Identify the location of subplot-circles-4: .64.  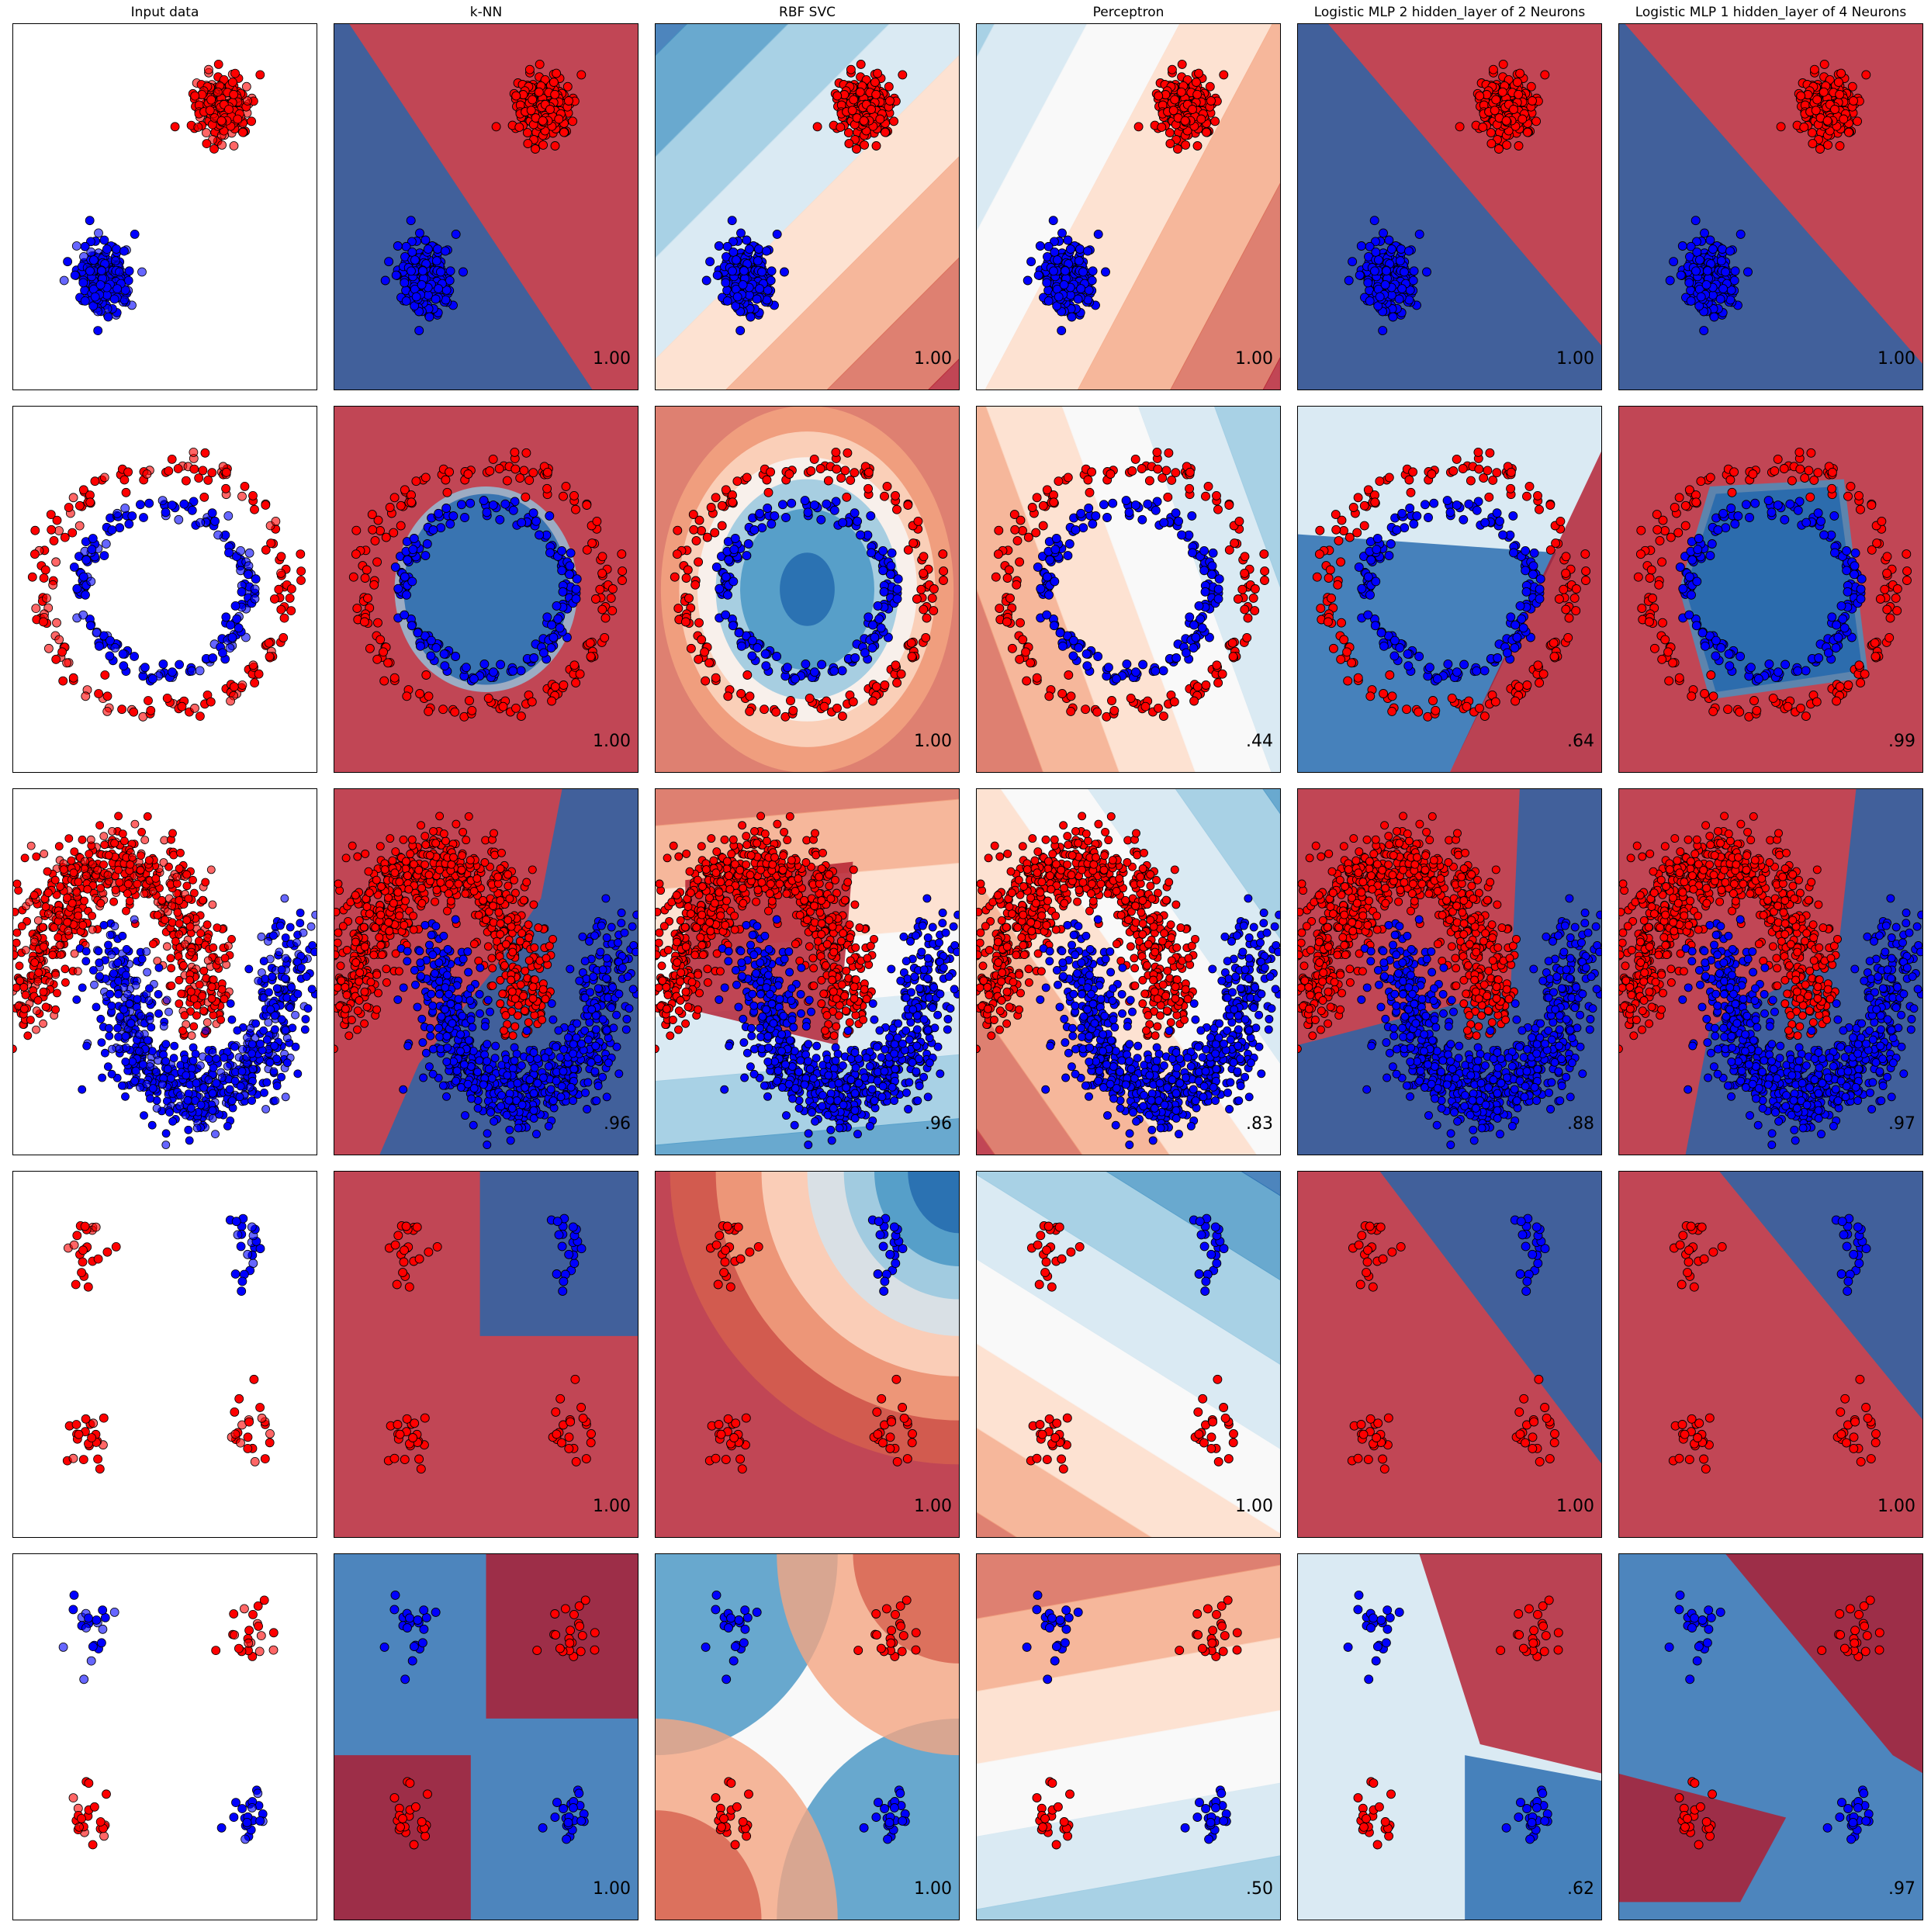
(1449, 589).